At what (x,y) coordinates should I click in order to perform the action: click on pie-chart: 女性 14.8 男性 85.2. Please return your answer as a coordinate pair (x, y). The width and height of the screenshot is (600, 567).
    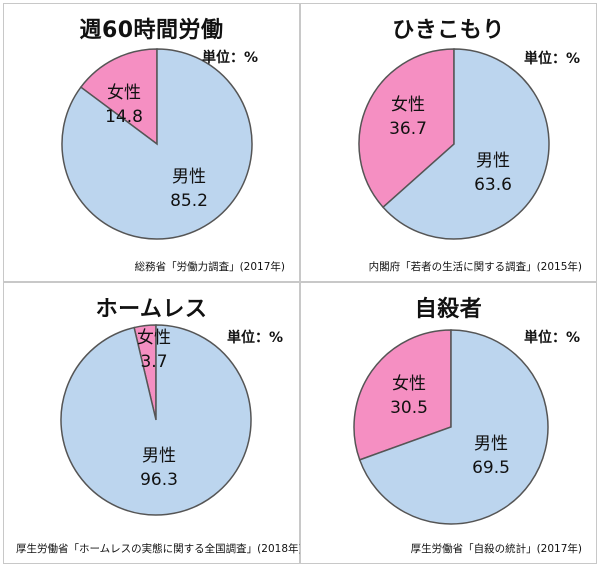
    Looking at the image, I should click on (157, 144).